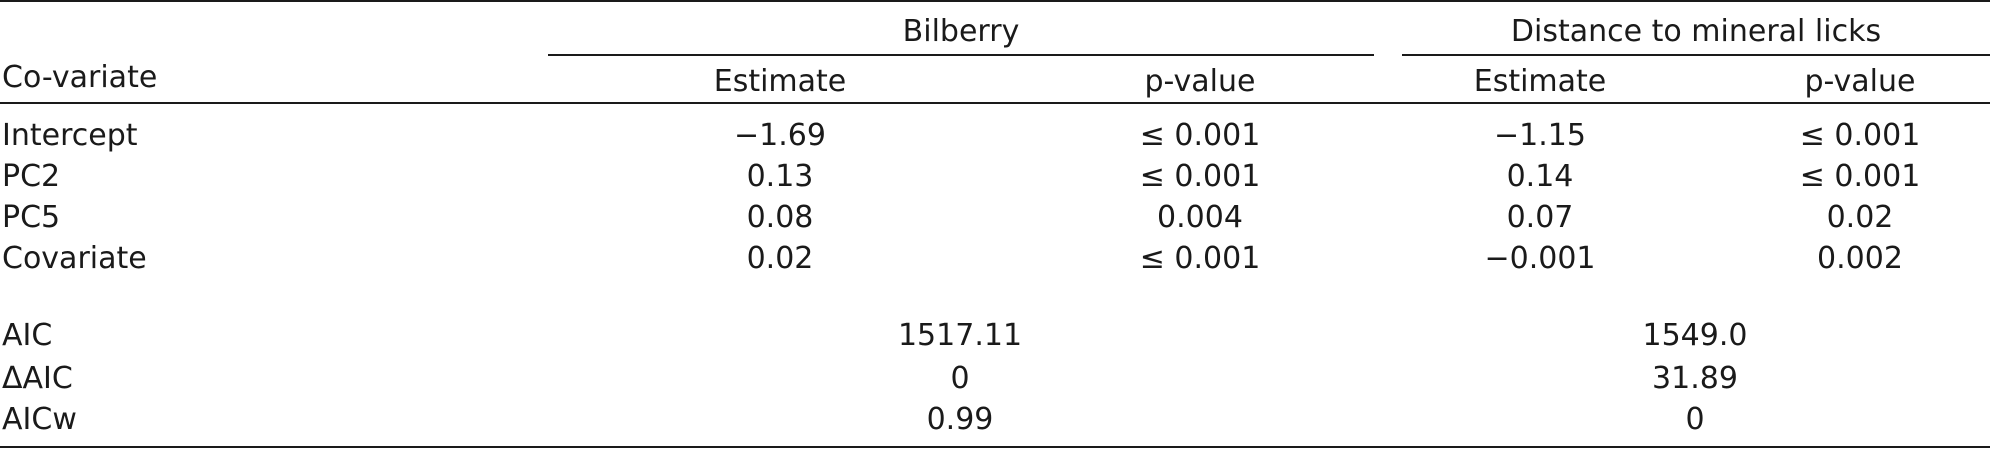 The height and width of the screenshot is (449, 1990). I want to click on group-rule-bilberry, so click(961, 55).